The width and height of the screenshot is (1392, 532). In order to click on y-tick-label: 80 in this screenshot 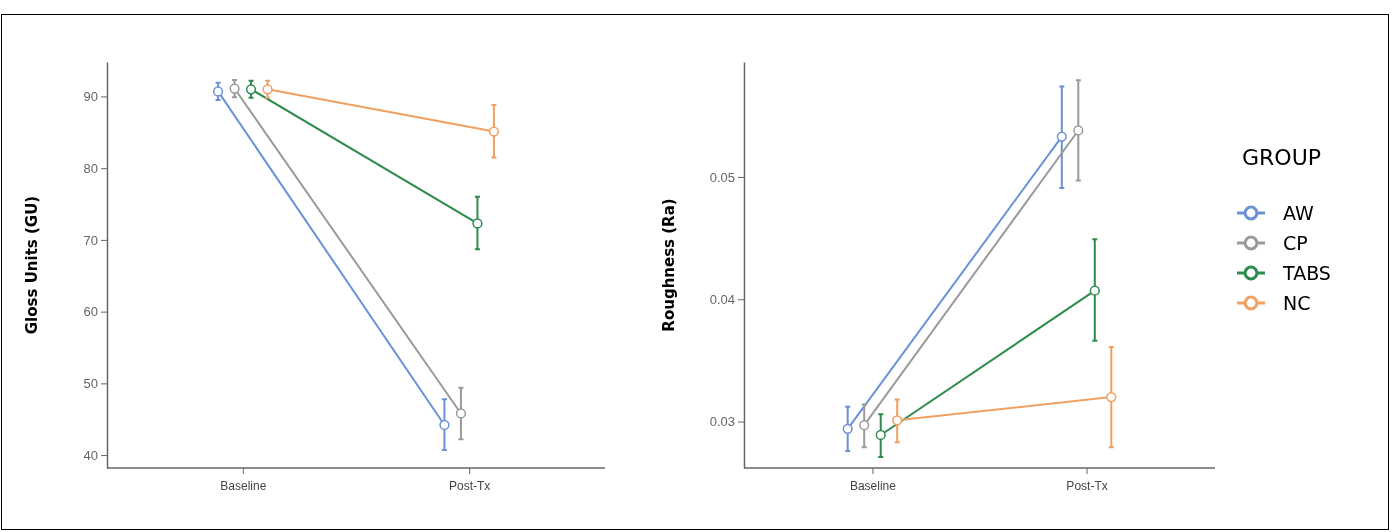, I will do `click(90, 168)`.